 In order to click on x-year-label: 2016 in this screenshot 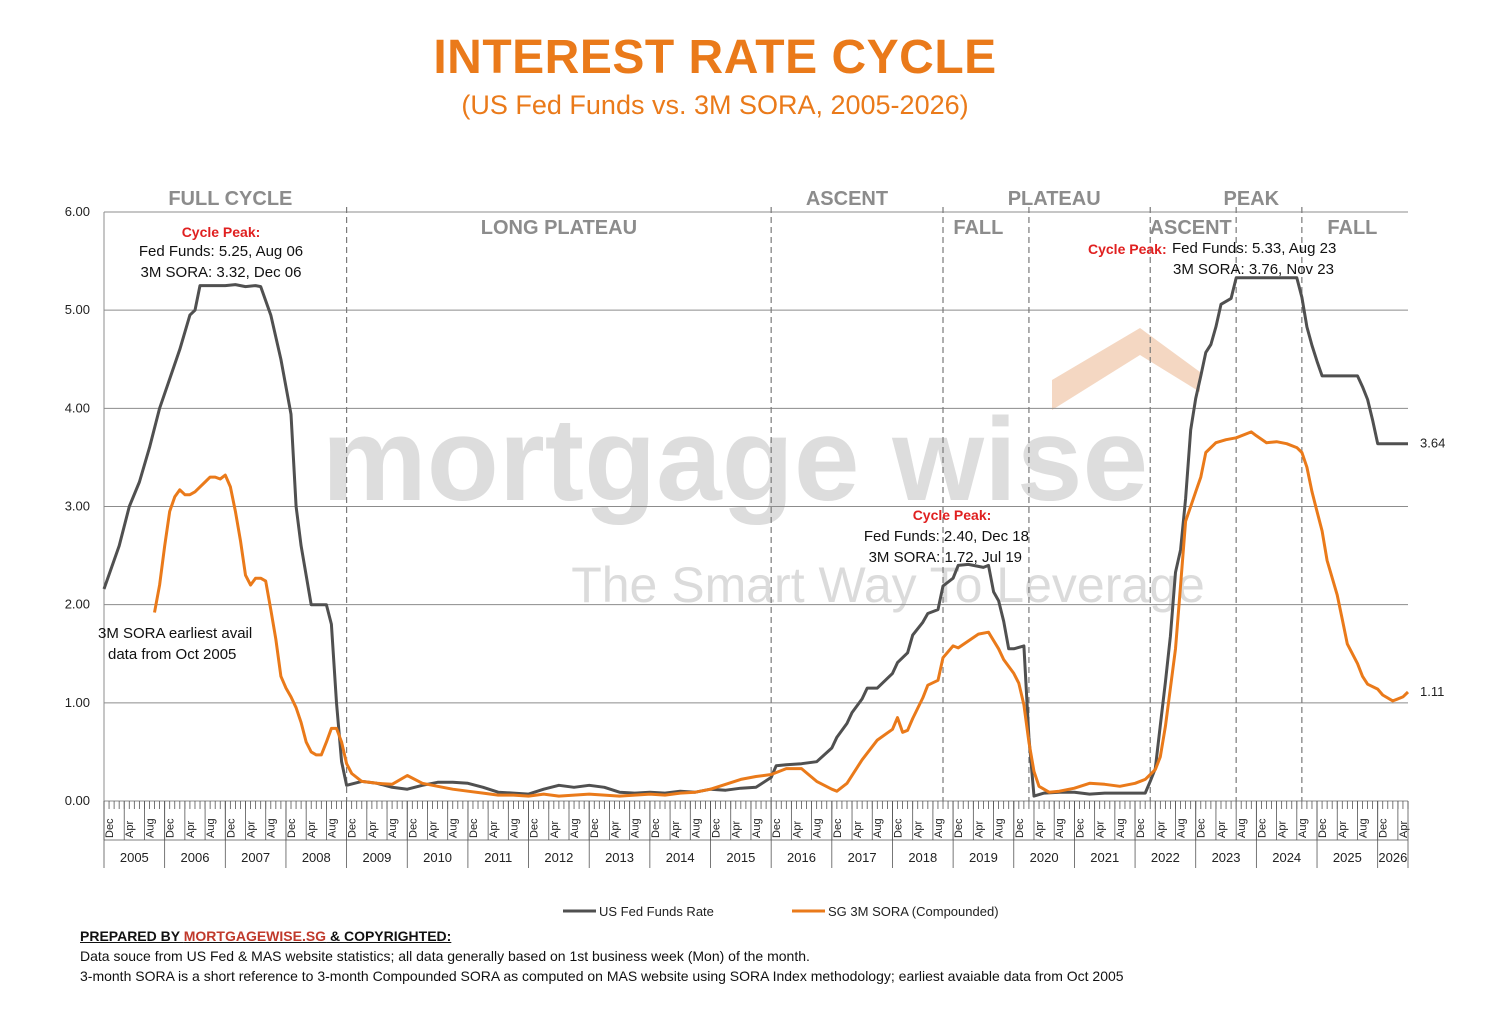, I will do `click(801, 857)`.